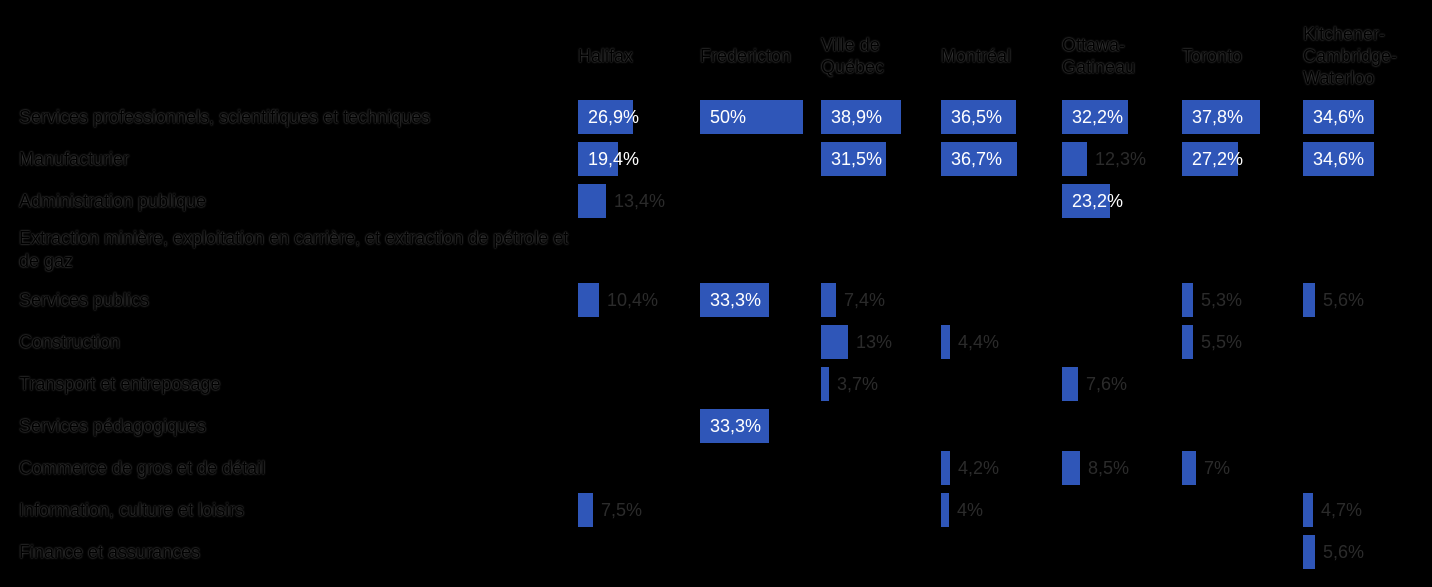 This screenshot has width=1432, height=587. I want to click on column-header: Kitchener- Cambridge- Waterloo, so click(1362, 56).